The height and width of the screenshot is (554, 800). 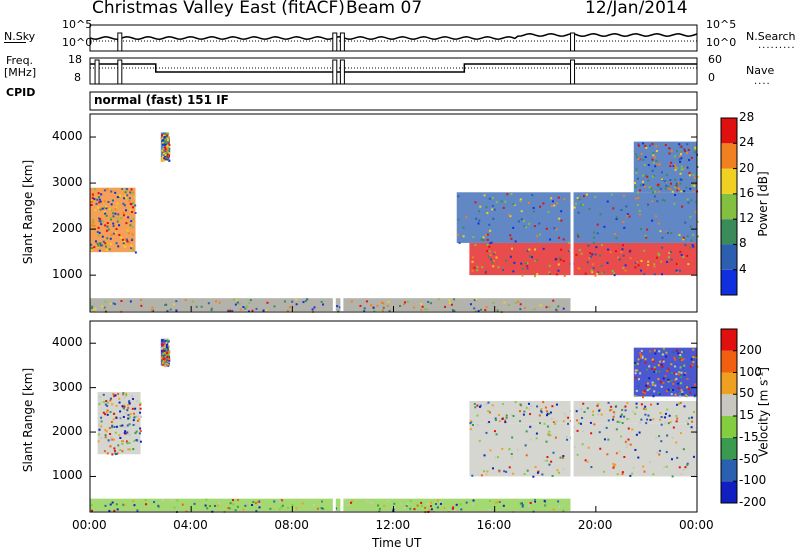 What do you see at coordinates (67, 342) in the screenshot?
I see `velocity-ytick-label-3: 4000` at bounding box center [67, 342].